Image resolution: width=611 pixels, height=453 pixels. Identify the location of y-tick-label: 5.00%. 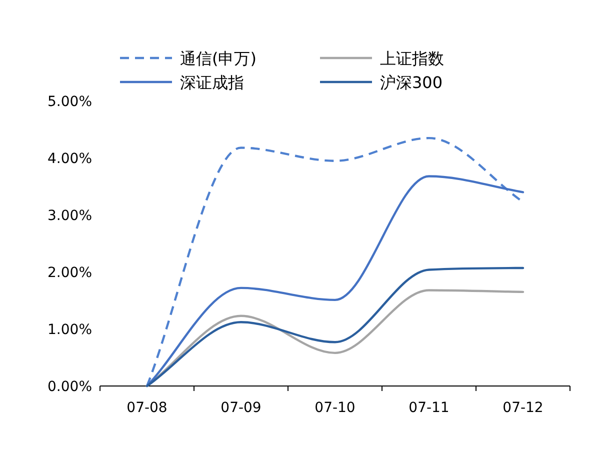
(70, 102).